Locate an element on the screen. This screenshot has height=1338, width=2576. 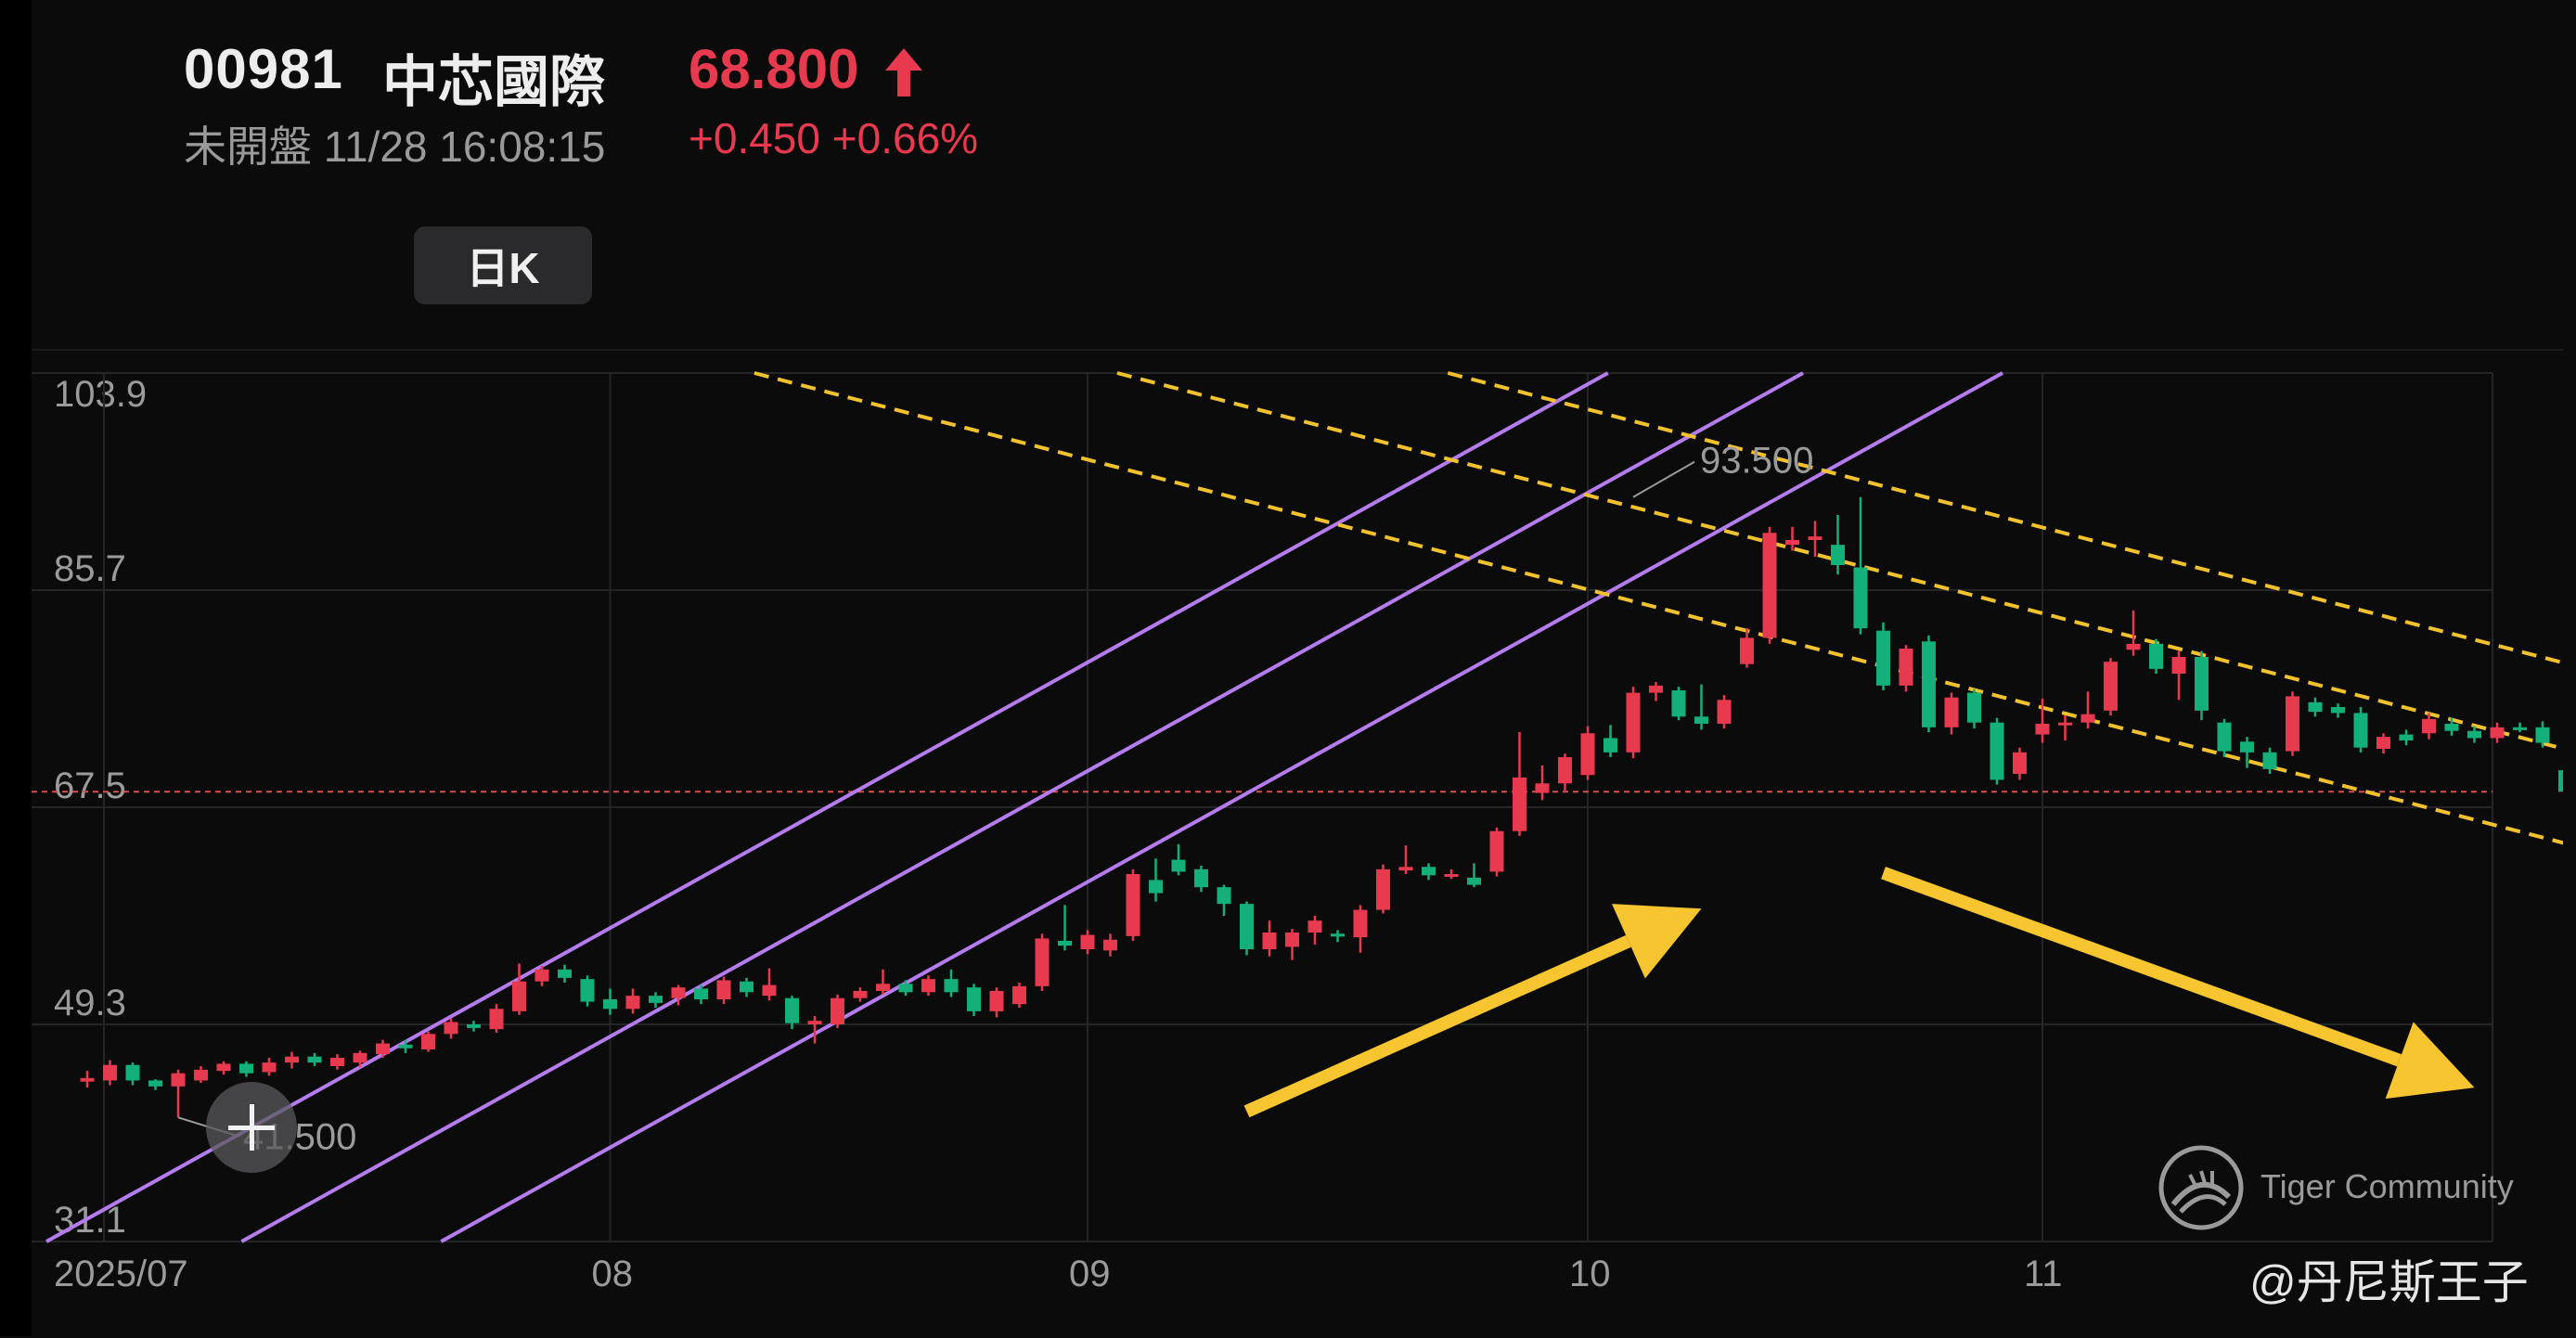
last-price: 68.800 is located at coordinates (774, 69).